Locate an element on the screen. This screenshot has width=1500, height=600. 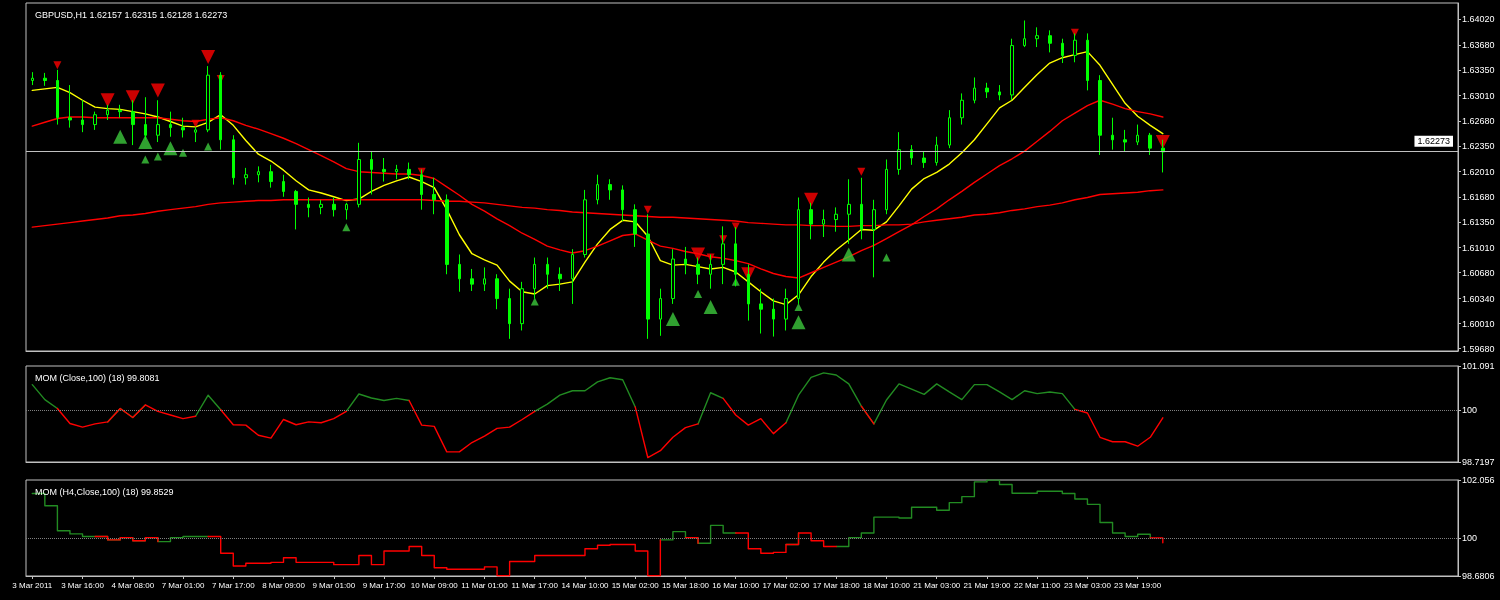
y-tick-label: 1.61350 is located at coordinates (1478, 221).